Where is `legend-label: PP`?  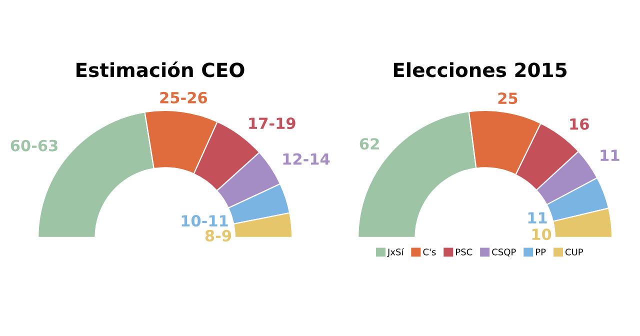
legend-label: PP is located at coordinates (541, 252).